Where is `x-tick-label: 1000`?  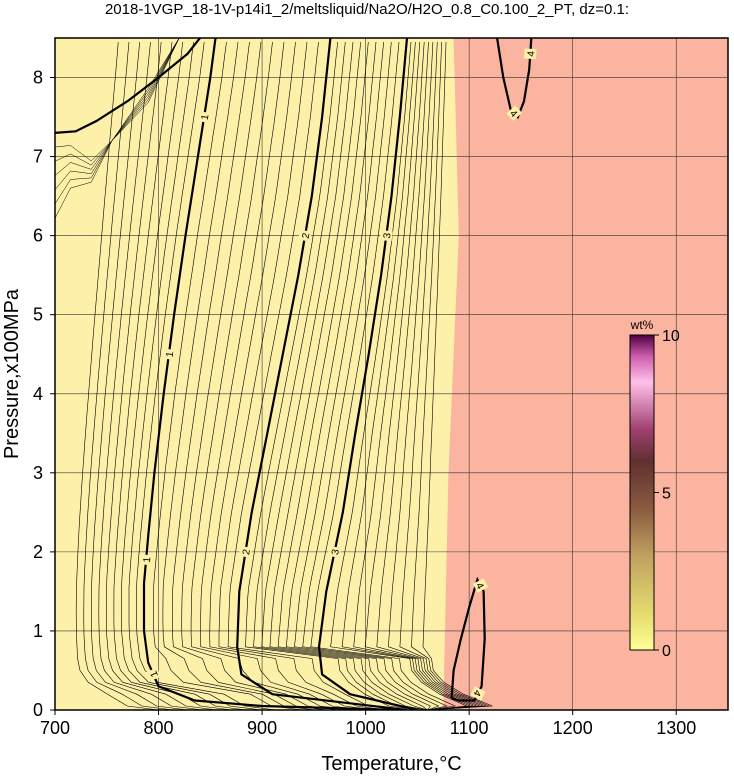
x-tick-label: 1000 is located at coordinates (366, 728).